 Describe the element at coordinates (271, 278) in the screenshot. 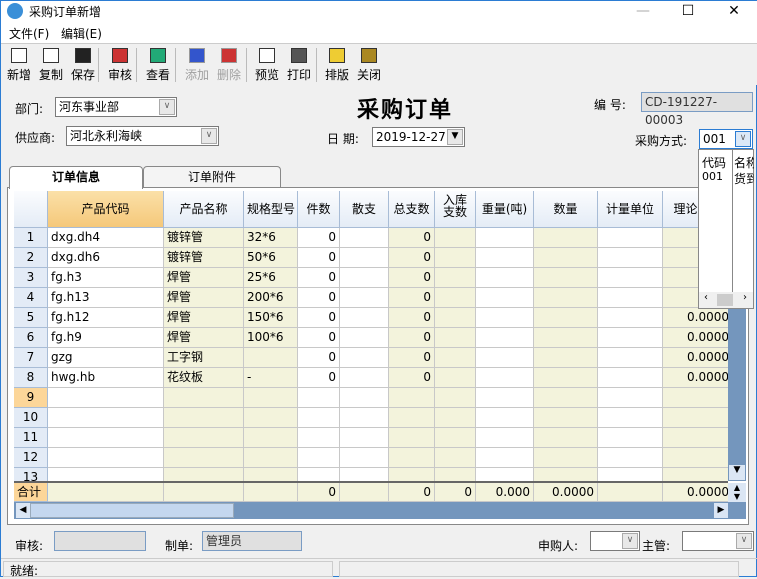

I see `grid-cell: 25*6` at that location.